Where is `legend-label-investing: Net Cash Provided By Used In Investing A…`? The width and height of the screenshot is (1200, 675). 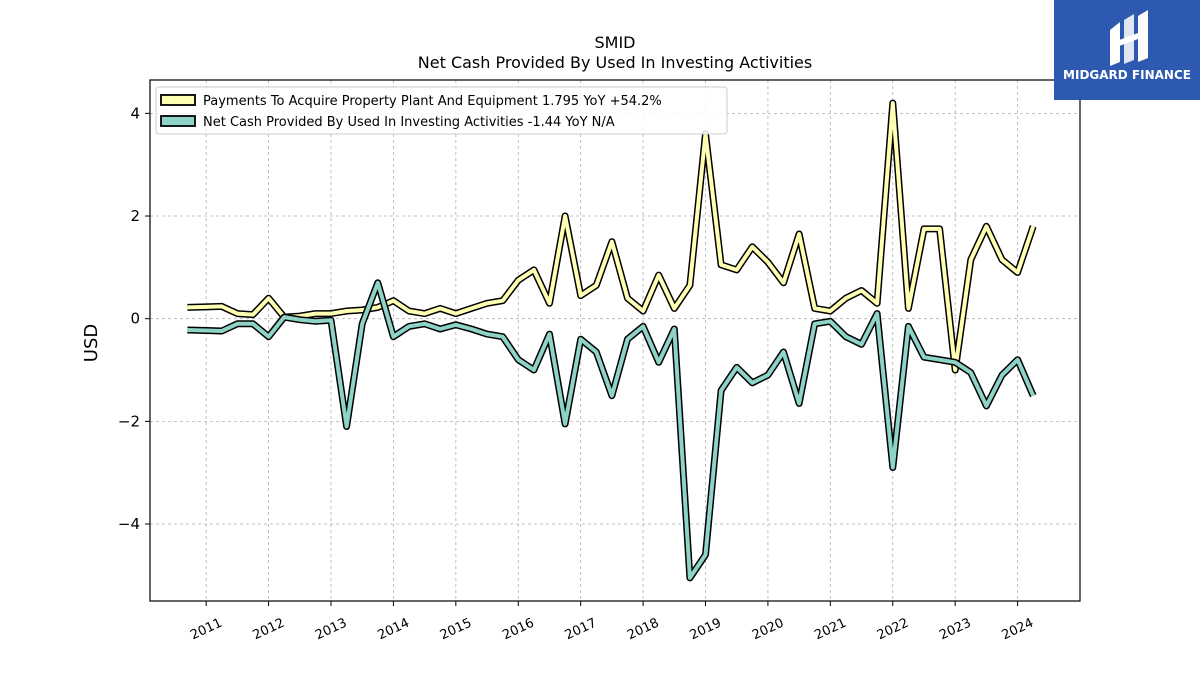 legend-label-investing: Net Cash Provided By Used In Investing A… is located at coordinates (409, 122).